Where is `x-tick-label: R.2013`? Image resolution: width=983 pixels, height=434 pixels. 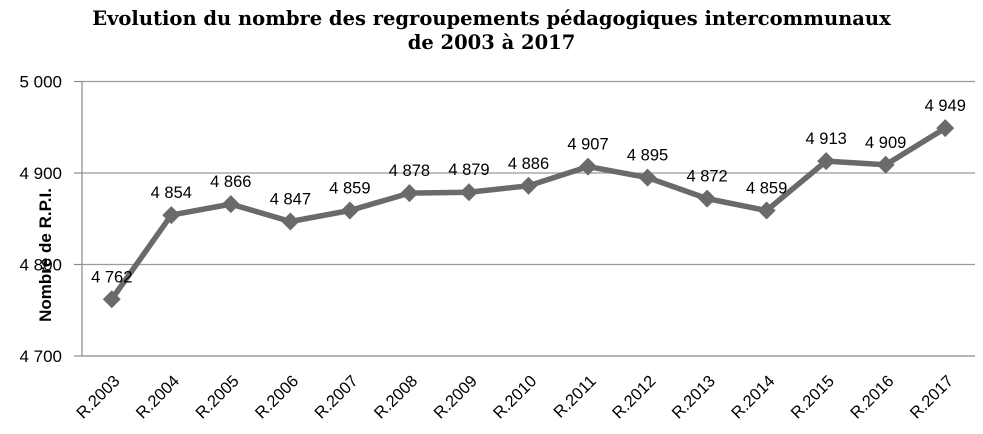
x-tick-label: R.2013 is located at coordinates (694, 397).